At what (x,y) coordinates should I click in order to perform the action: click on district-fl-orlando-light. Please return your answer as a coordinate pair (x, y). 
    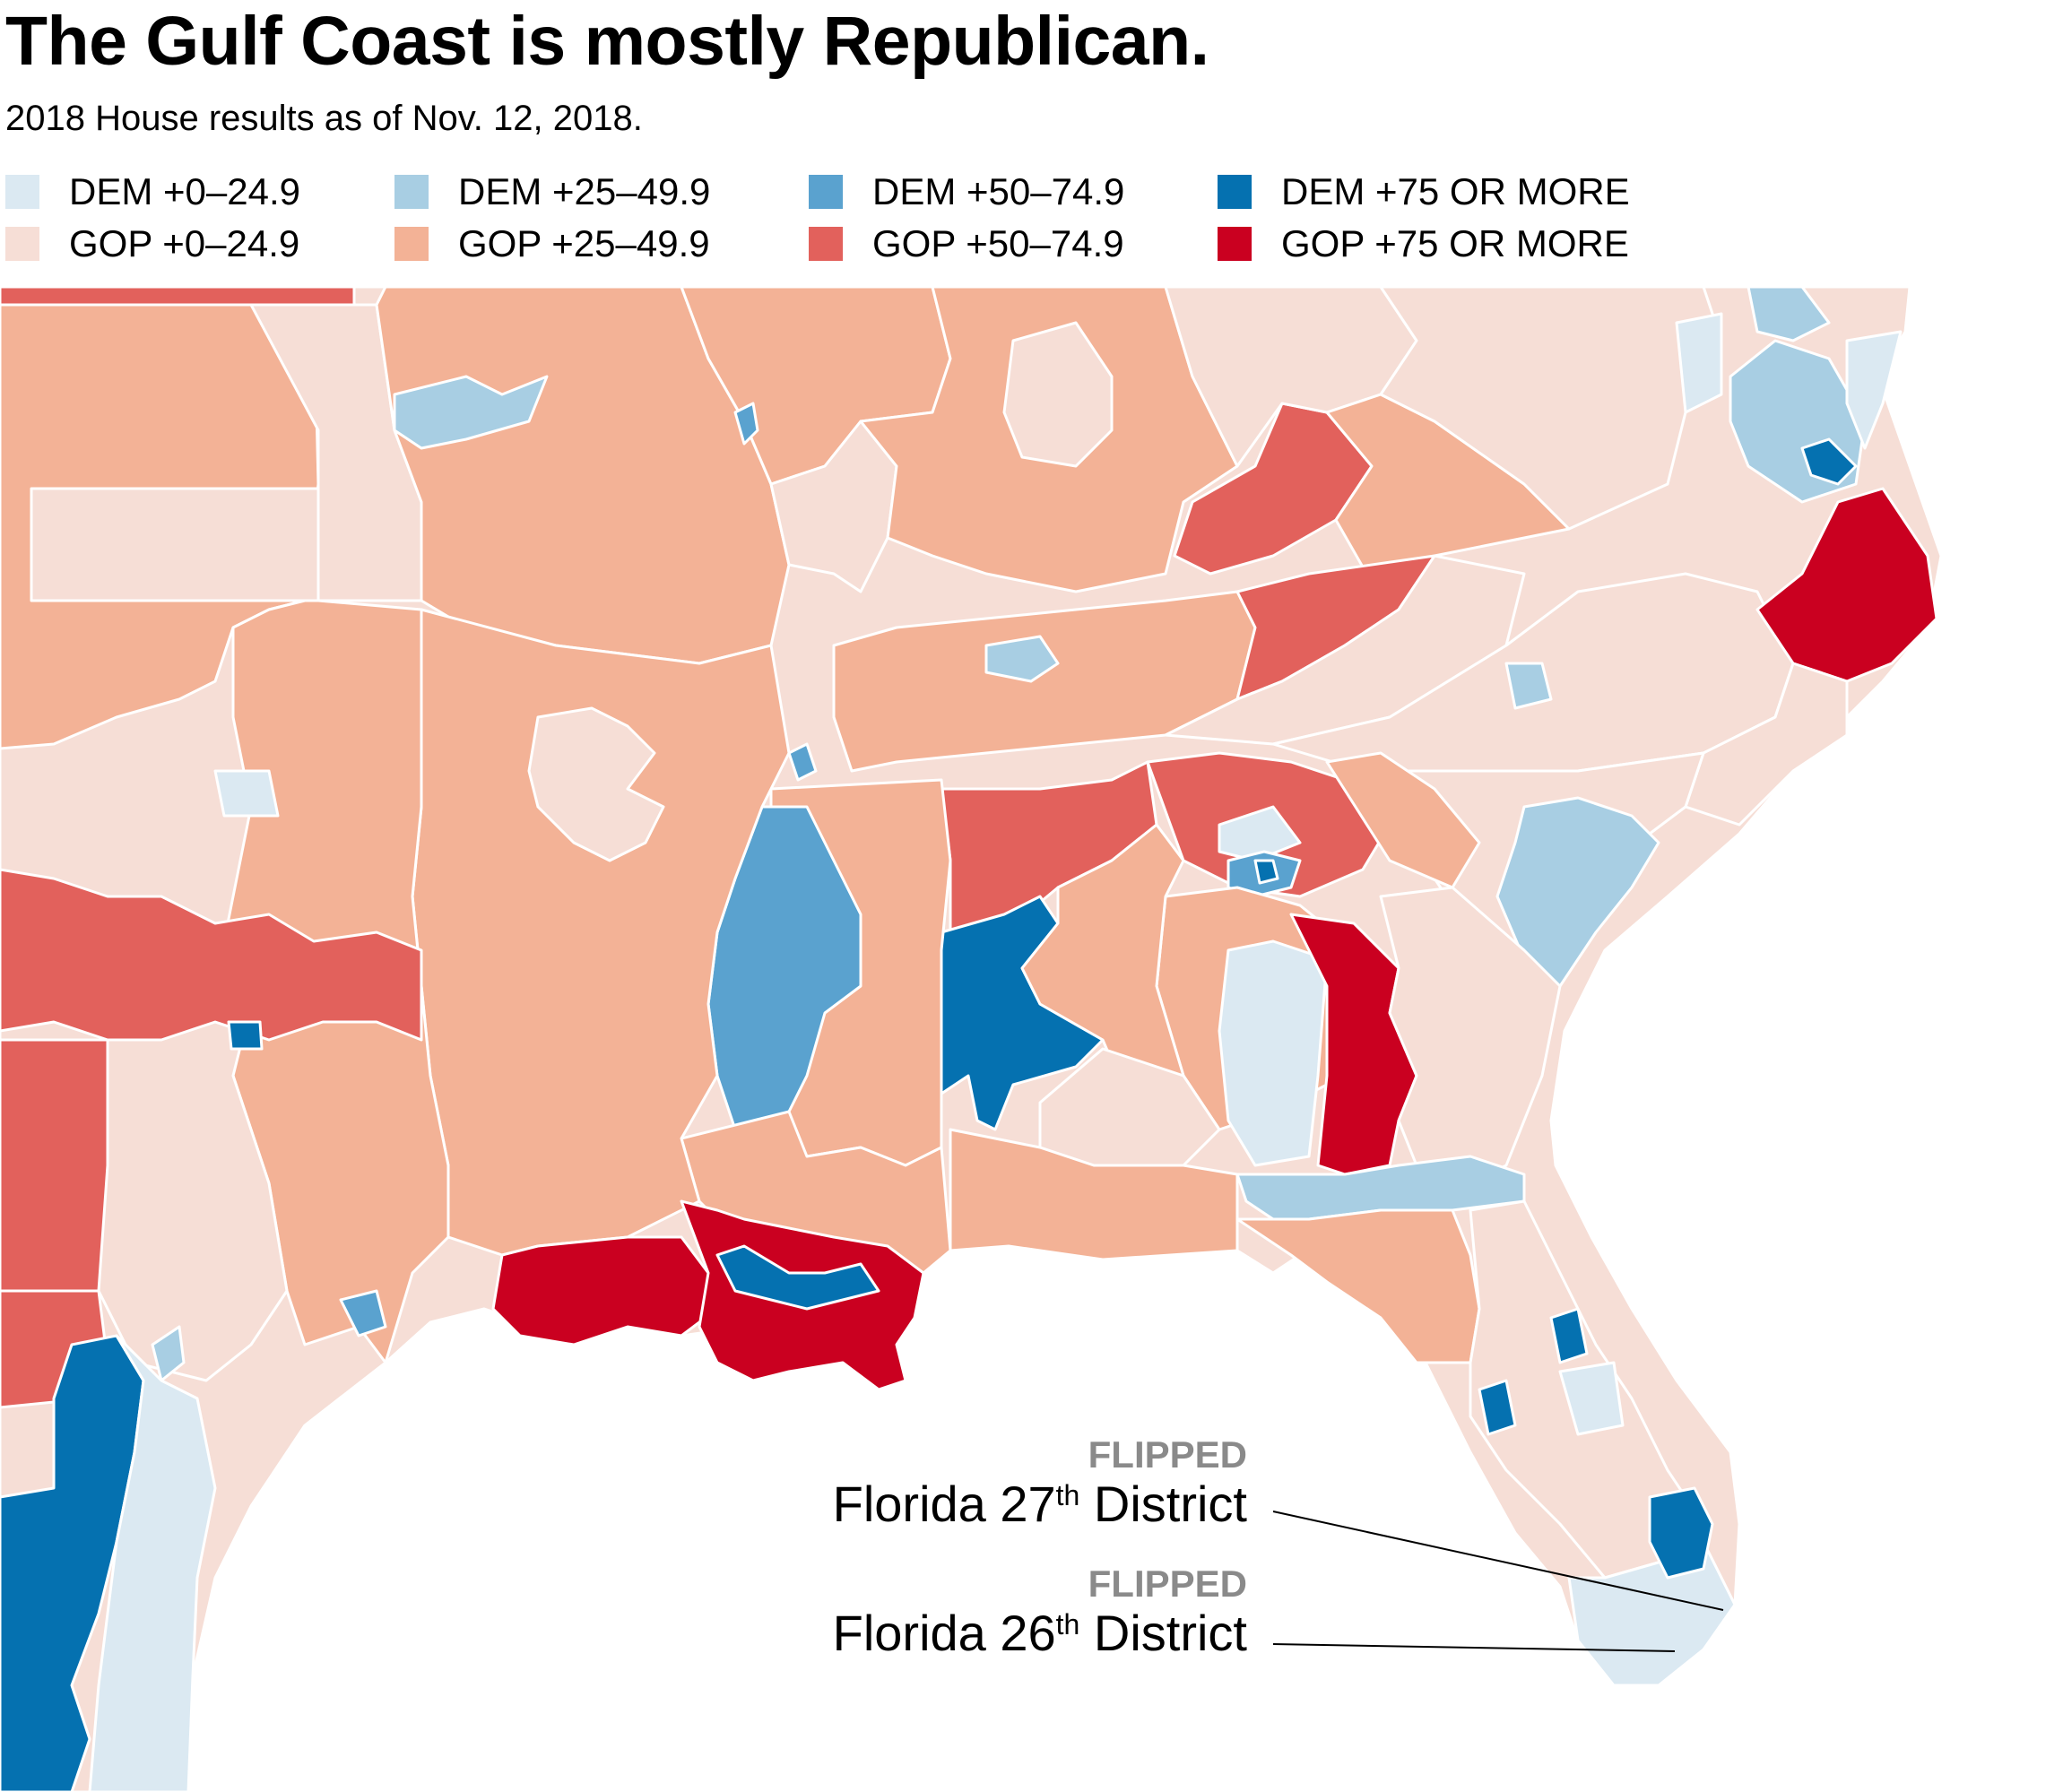
    Looking at the image, I should click on (1591, 1398).